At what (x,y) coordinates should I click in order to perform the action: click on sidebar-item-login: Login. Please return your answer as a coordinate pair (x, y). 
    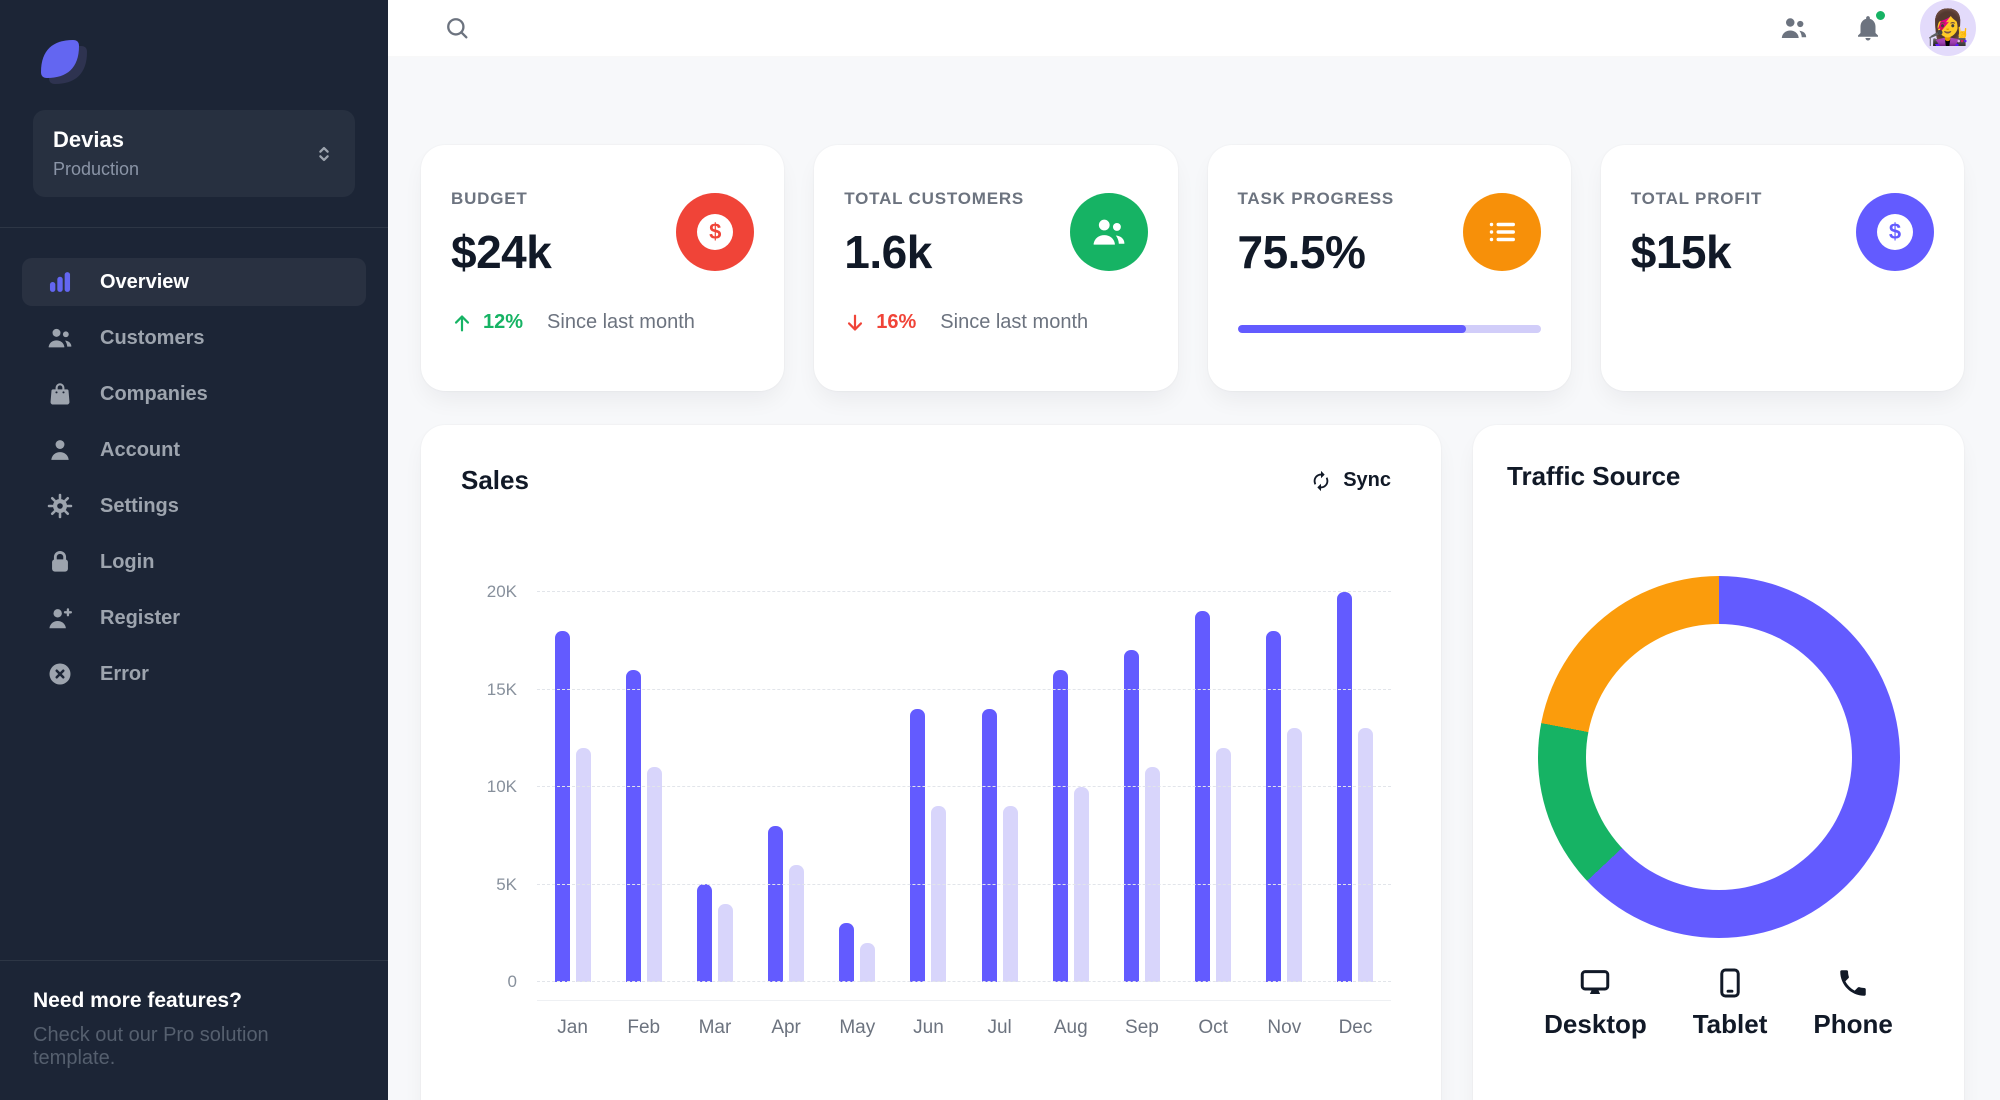
    Looking at the image, I should click on (194, 562).